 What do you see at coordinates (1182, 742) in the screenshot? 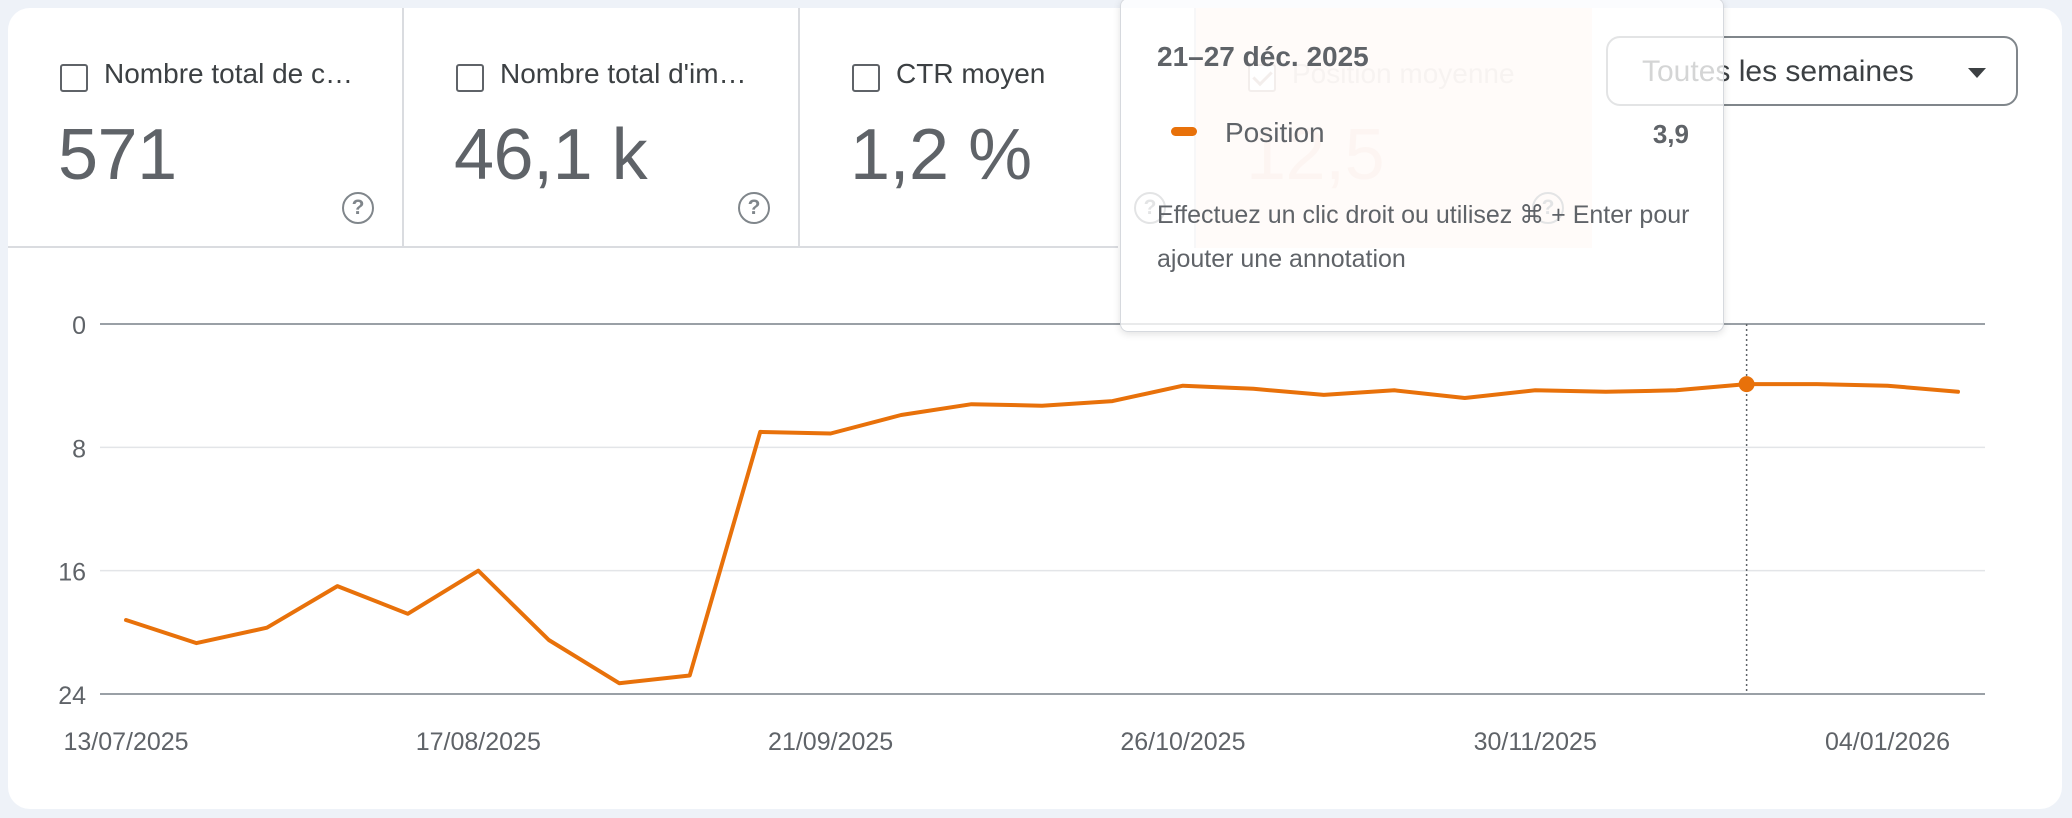
I see `x-tick-label: 26/10/2025` at bounding box center [1182, 742].